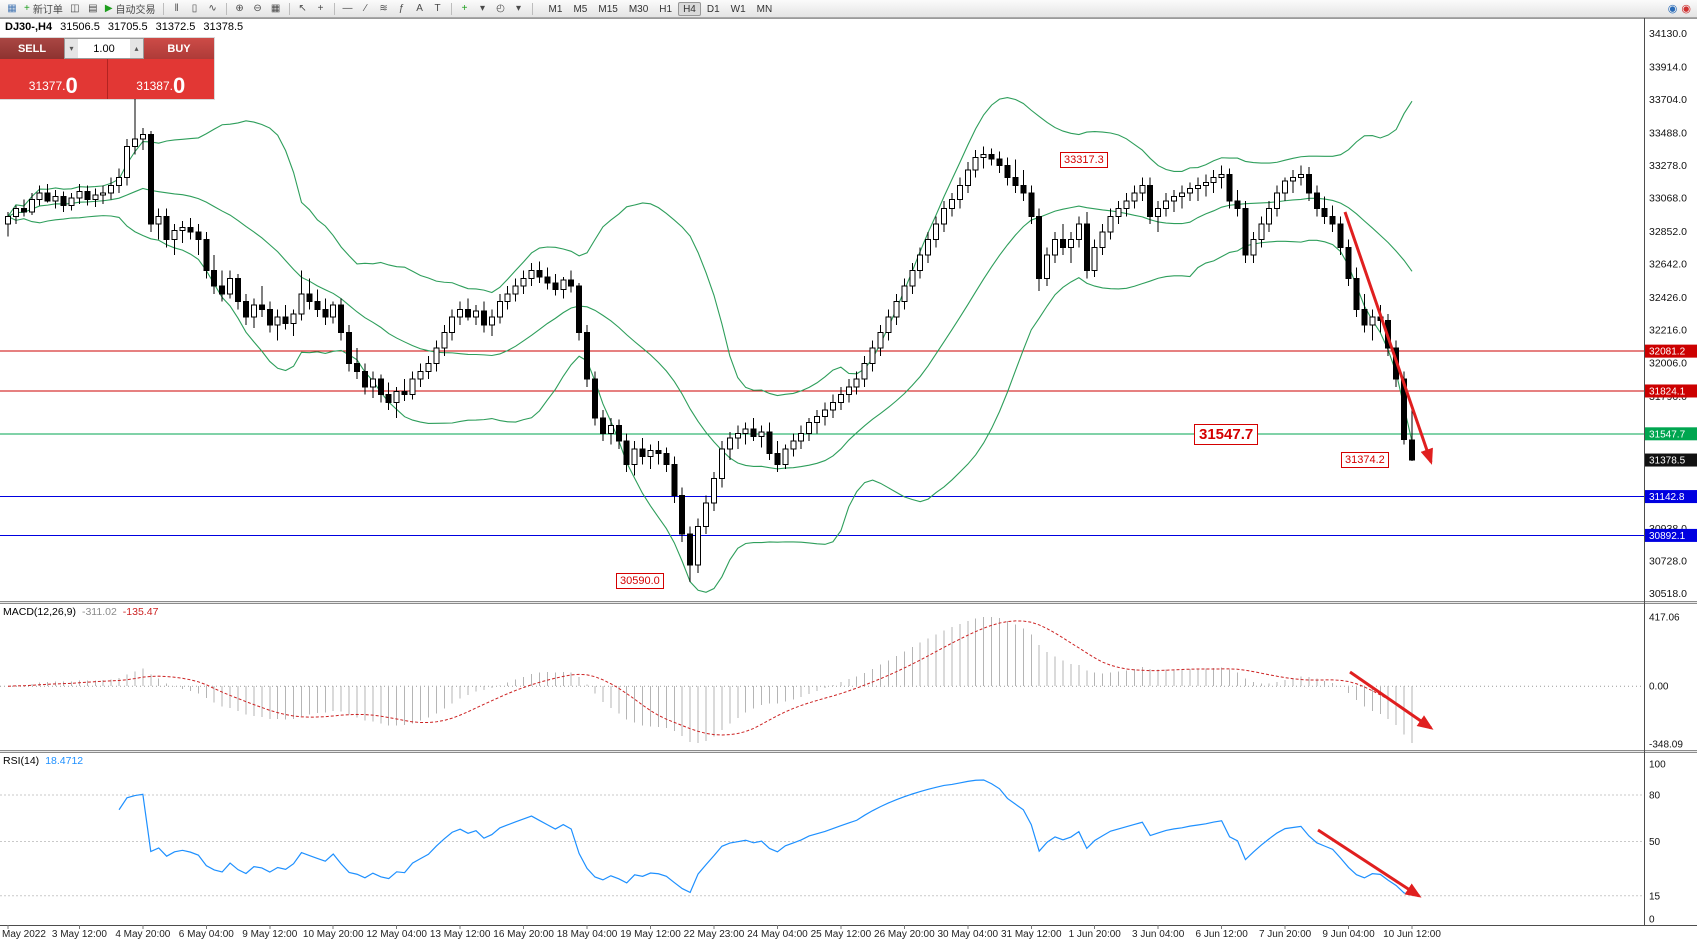 This screenshot has width=1697, height=942. I want to click on indicators-dropdown-icon: ▾, so click(483, 8).